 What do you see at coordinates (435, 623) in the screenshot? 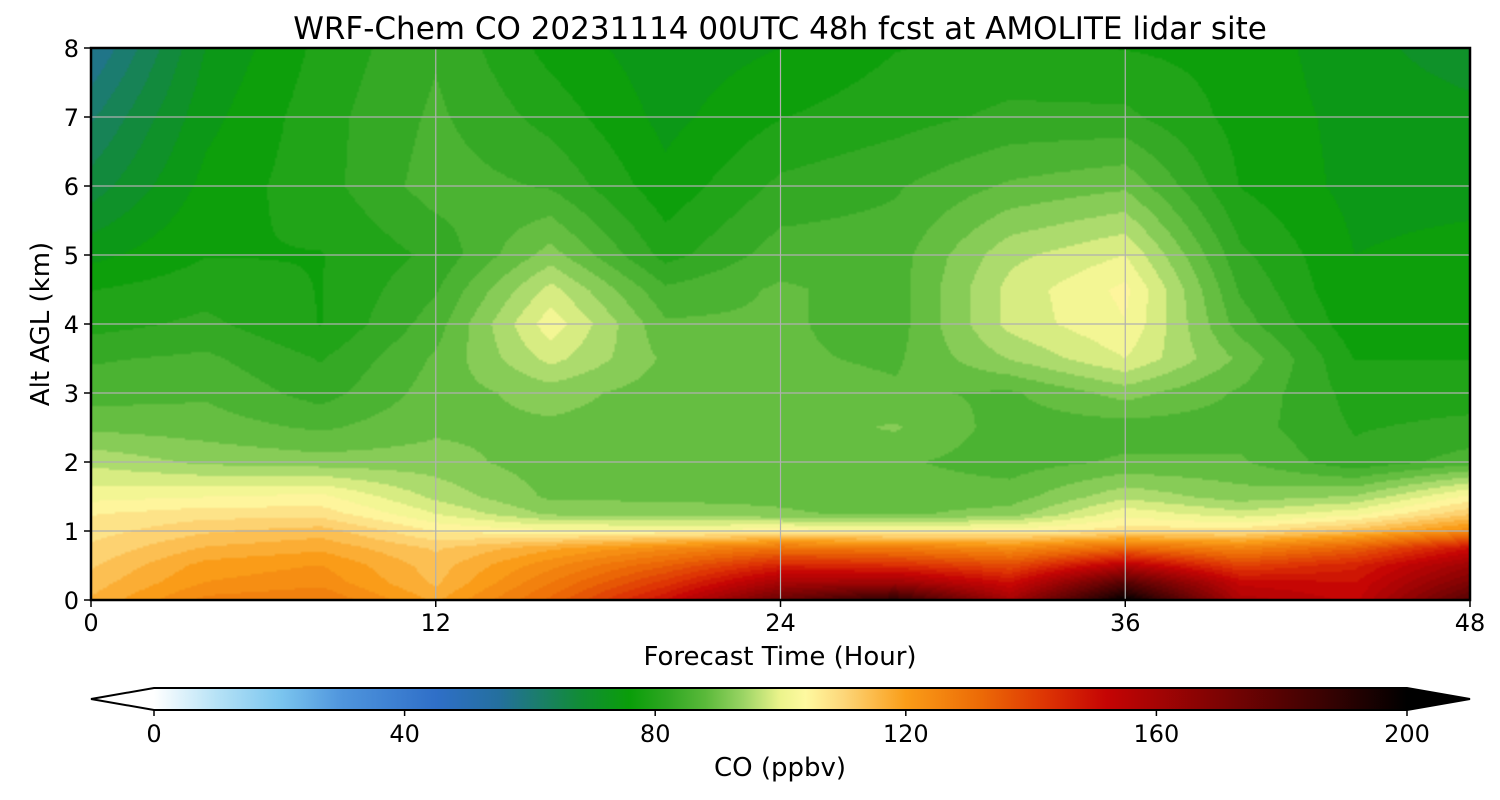
I see `x-tick-label: 12` at bounding box center [435, 623].